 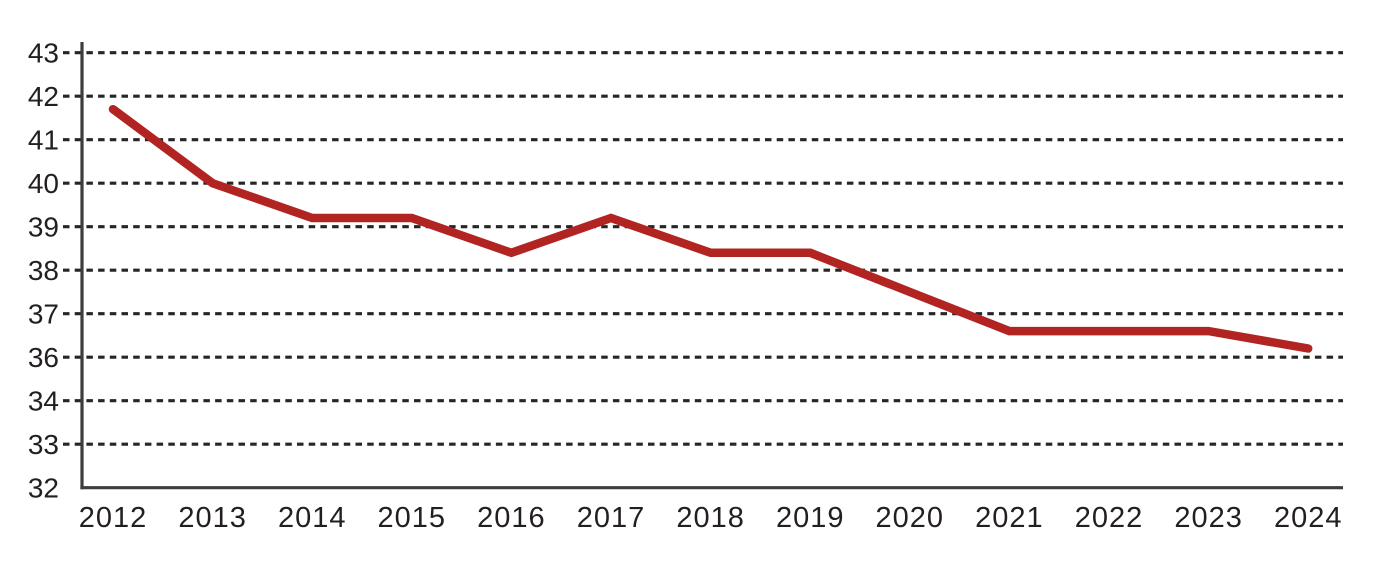 What do you see at coordinates (113, 518) in the screenshot?
I see `x-tick-label-2012: 2012` at bounding box center [113, 518].